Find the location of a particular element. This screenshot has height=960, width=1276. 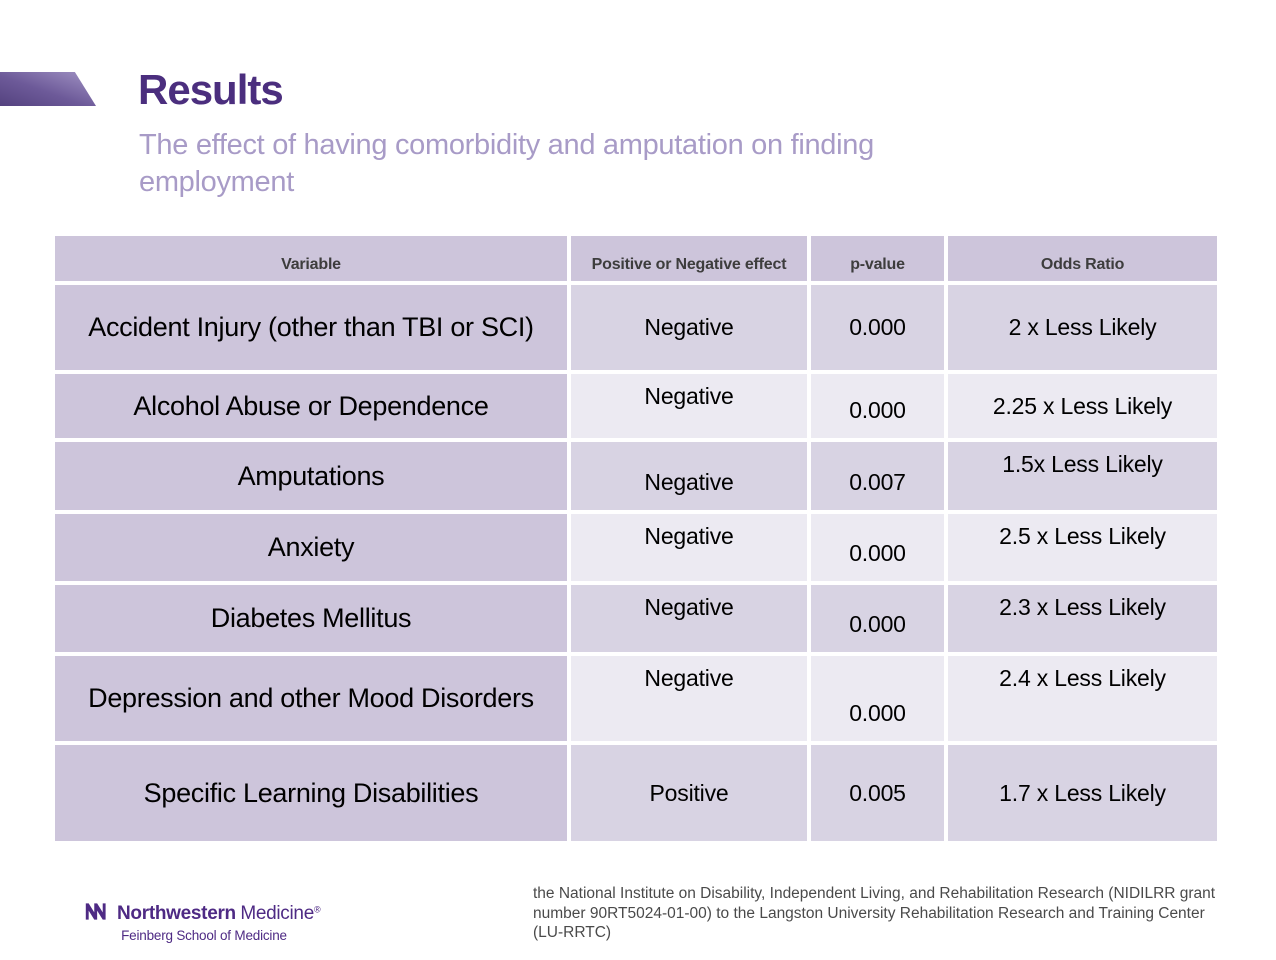

logo-subtext: Feinberg School of Medicine is located at coordinates (204, 935).